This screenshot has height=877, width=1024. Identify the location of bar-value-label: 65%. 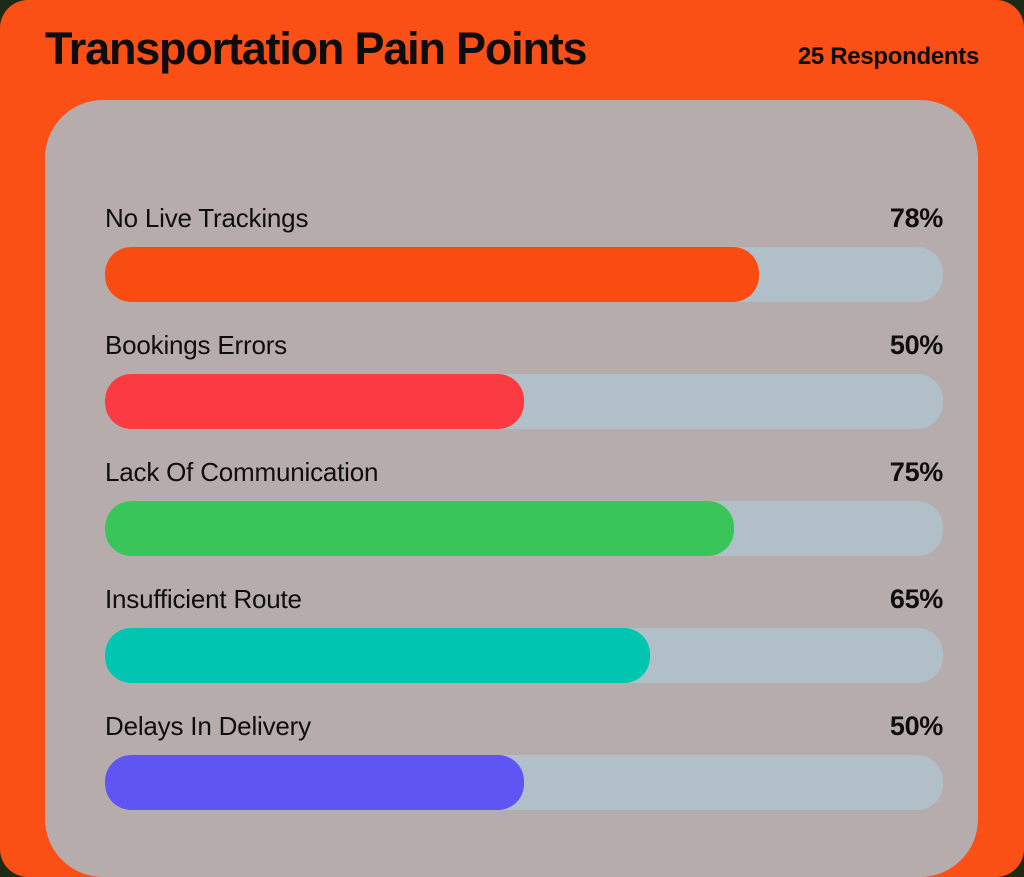
(916, 599).